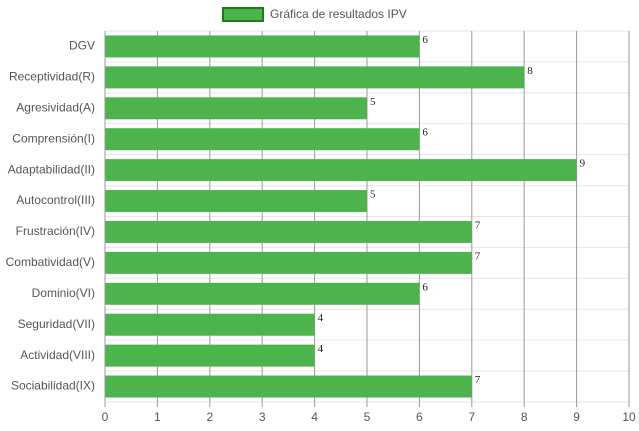 The width and height of the screenshot is (639, 431). I want to click on y-tick-label: Autocontrol(III), so click(55, 200).